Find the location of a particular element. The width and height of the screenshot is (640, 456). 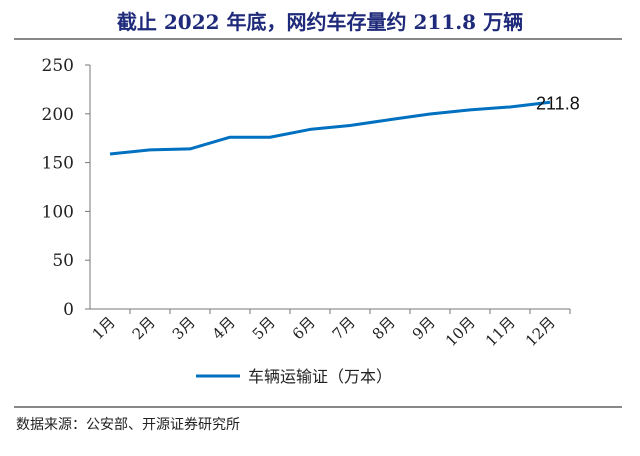

source-note: 数据来源：公安部、开源证券研究所 is located at coordinates (128, 425).